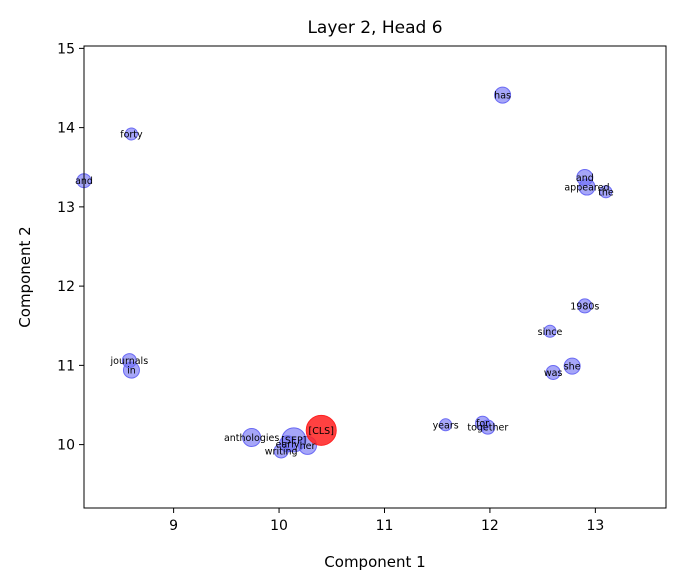 This screenshot has width=680, height=586. Describe the element at coordinates (70, 247) in the screenshot. I see `y-axis: 10 11 12 13 14 15` at that location.